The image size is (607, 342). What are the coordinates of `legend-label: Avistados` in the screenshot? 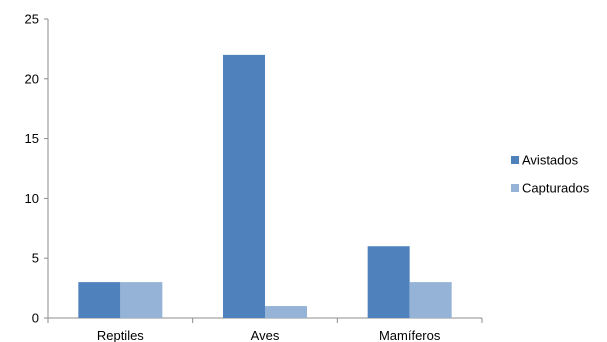 It's located at (550, 160).